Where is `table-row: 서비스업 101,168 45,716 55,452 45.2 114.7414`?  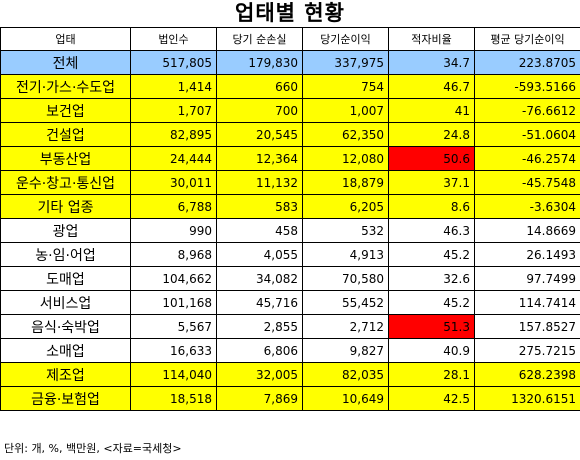
table-row: 서비스업 101,168 45,716 55,452 45.2 114.7414 is located at coordinates (290, 302).